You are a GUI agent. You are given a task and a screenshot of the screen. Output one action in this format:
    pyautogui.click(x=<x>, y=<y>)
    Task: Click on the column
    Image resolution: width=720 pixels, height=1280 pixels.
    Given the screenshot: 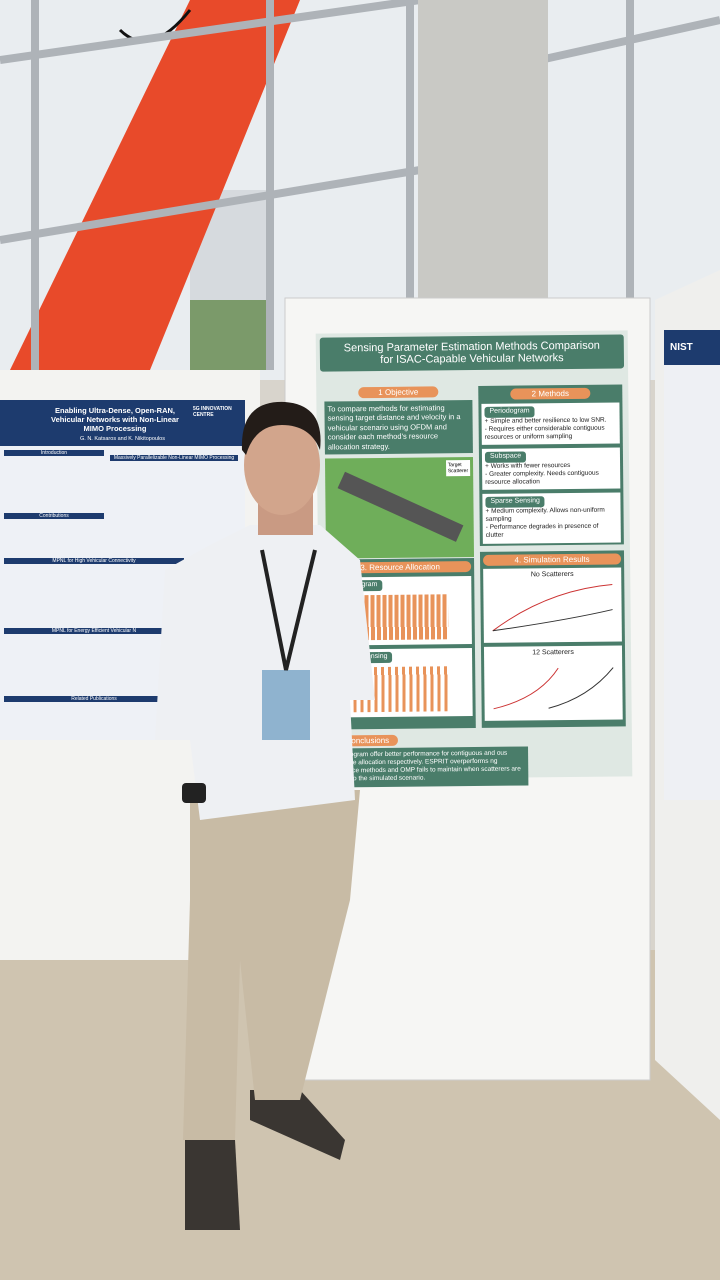 What is the action you would take?
    pyautogui.click(x=483, y=150)
    